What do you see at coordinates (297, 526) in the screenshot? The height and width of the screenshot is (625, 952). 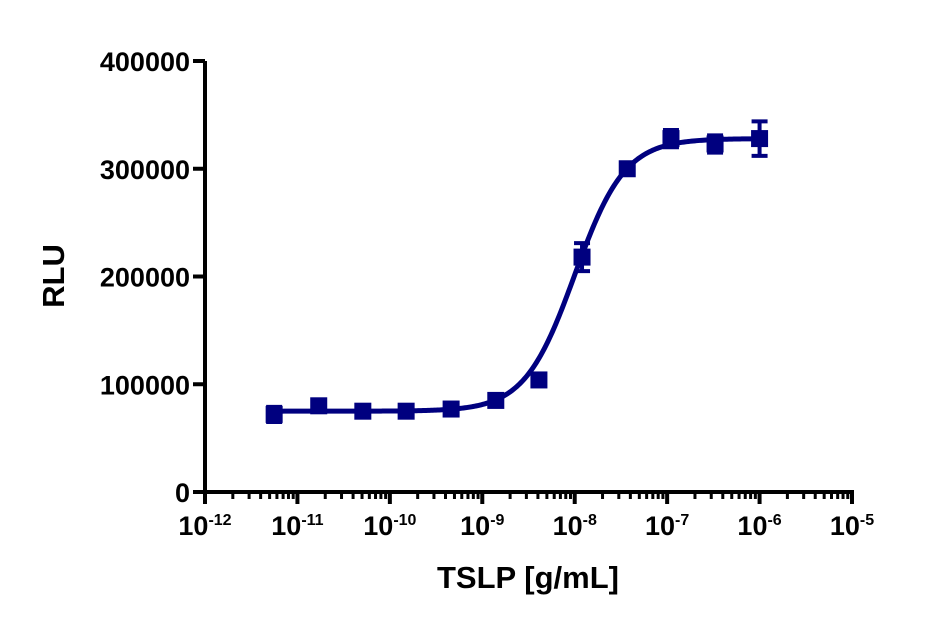 I see `x-tick-label: 10⁻¹¹` at bounding box center [297, 526].